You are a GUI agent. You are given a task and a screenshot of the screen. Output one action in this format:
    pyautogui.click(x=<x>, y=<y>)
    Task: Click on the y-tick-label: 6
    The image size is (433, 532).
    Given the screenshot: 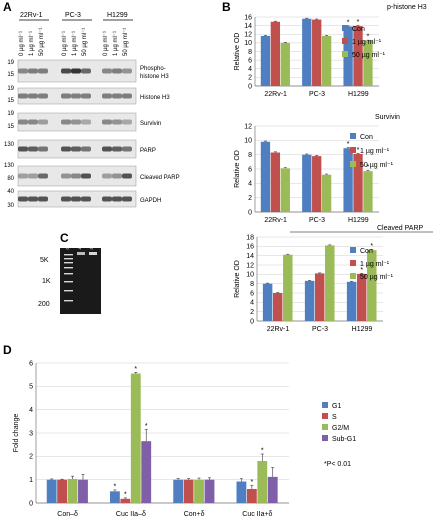 What is the action you would take?
    pyautogui.click(x=31, y=363)
    